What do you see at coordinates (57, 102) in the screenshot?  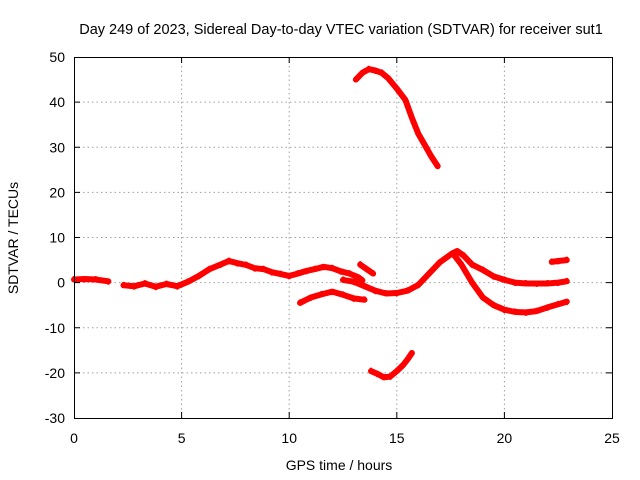 I see `y-tick-label: 40` at bounding box center [57, 102].